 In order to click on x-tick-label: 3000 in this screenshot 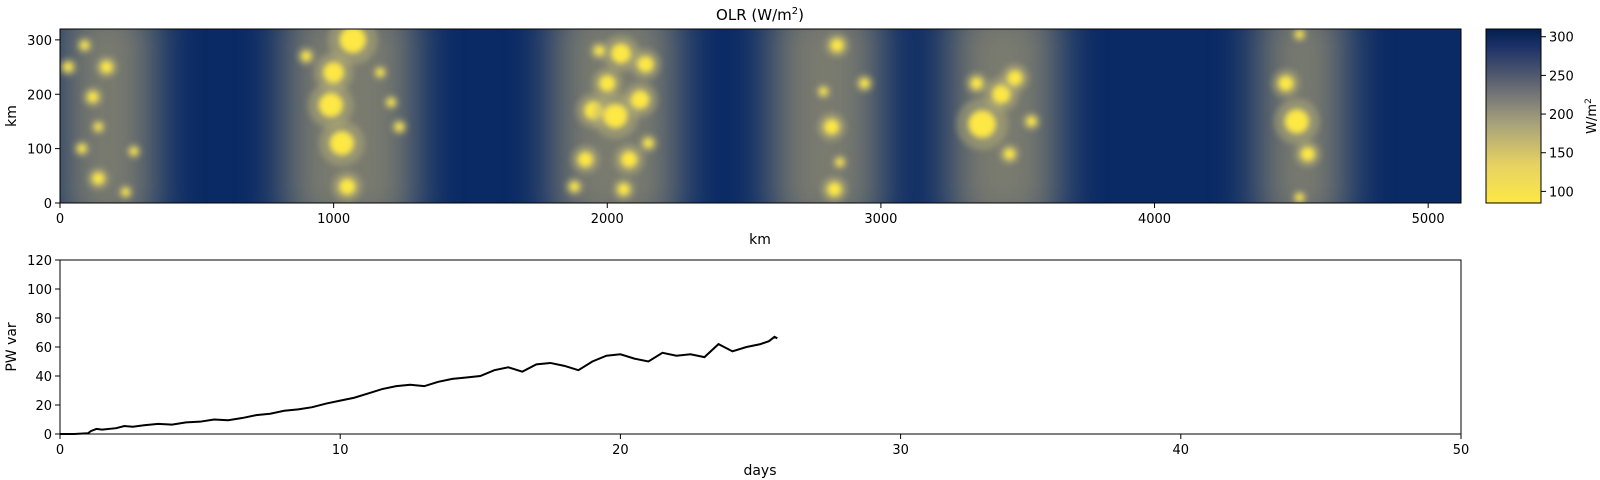, I will do `click(880, 219)`.